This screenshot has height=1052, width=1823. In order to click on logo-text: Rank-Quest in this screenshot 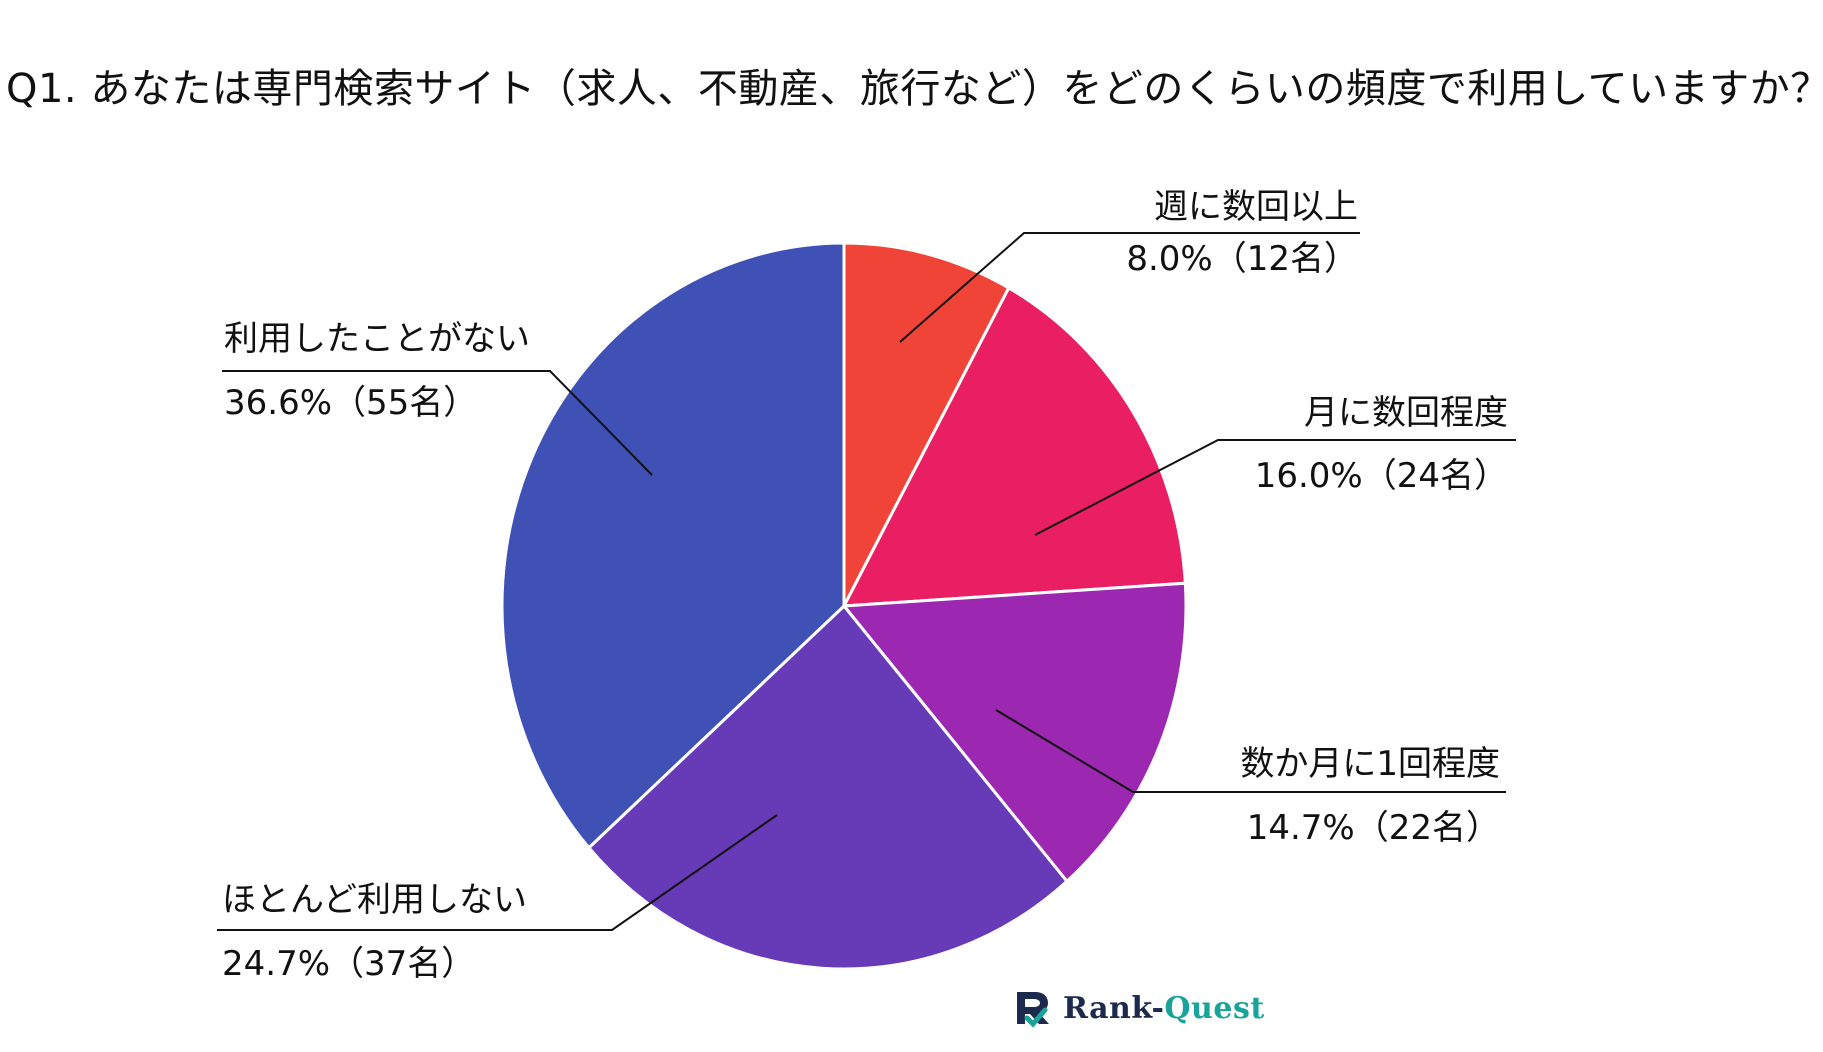, I will do `click(1164, 1008)`.